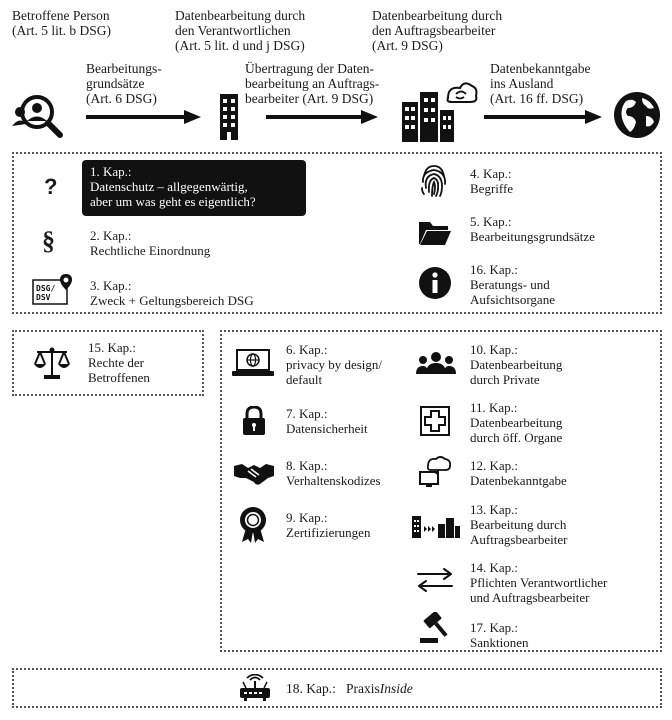 The width and height of the screenshot is (672, 720). Describe the element at coordinates (43, 297) in the screenshot. I see `svg-text: DSV` at that location.